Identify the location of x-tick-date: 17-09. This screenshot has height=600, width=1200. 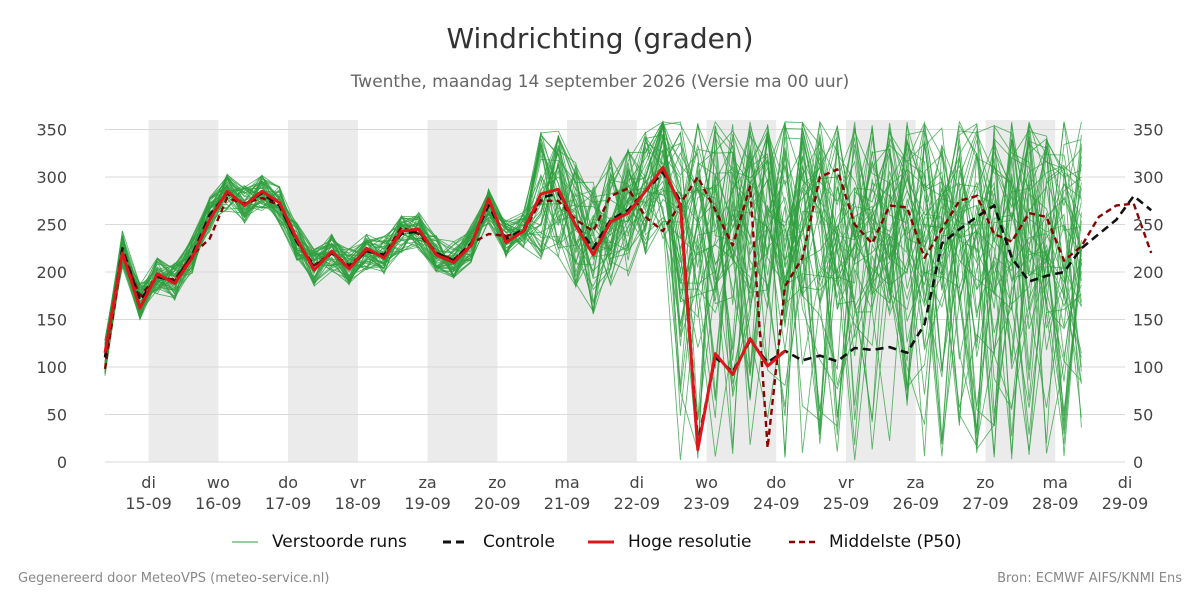
(288, 503).